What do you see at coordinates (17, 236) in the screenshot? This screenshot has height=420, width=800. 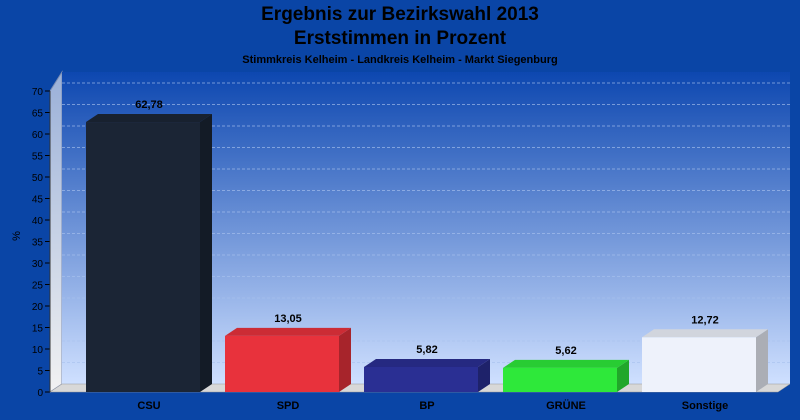 I see `y-axis-label: %` at bounding box center [17, 236].